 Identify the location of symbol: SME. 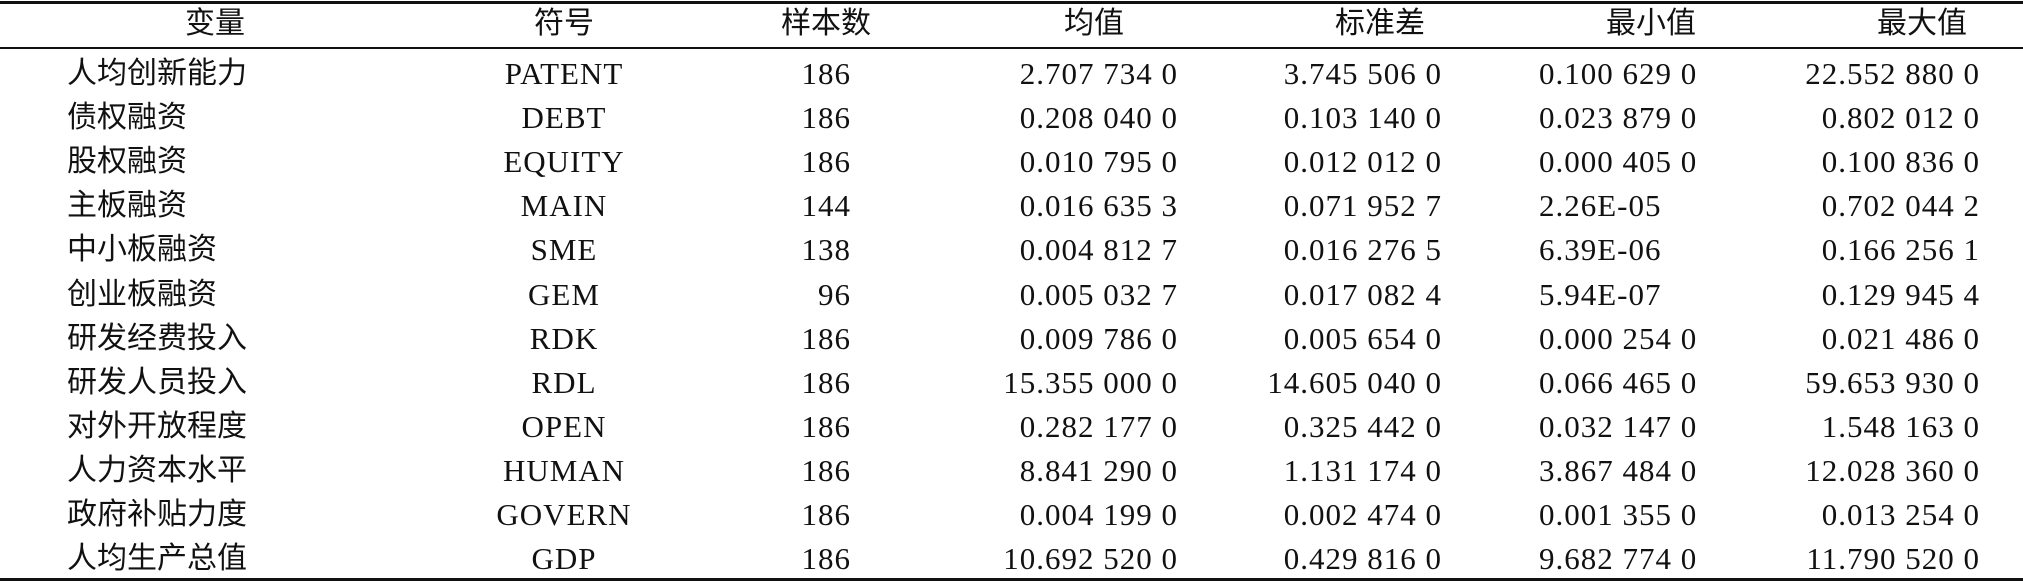
(564, 250).